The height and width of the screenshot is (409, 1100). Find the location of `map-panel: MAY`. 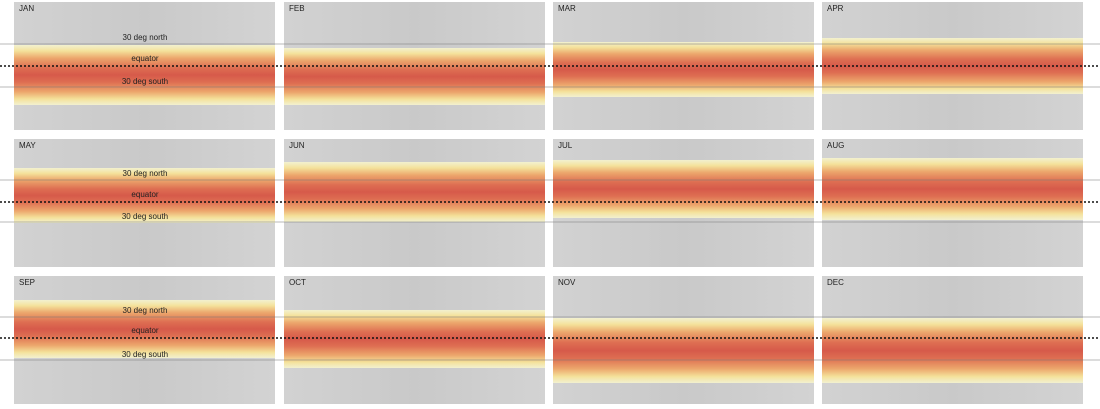

map-panel: MAY is located at coordinates (144, 203).